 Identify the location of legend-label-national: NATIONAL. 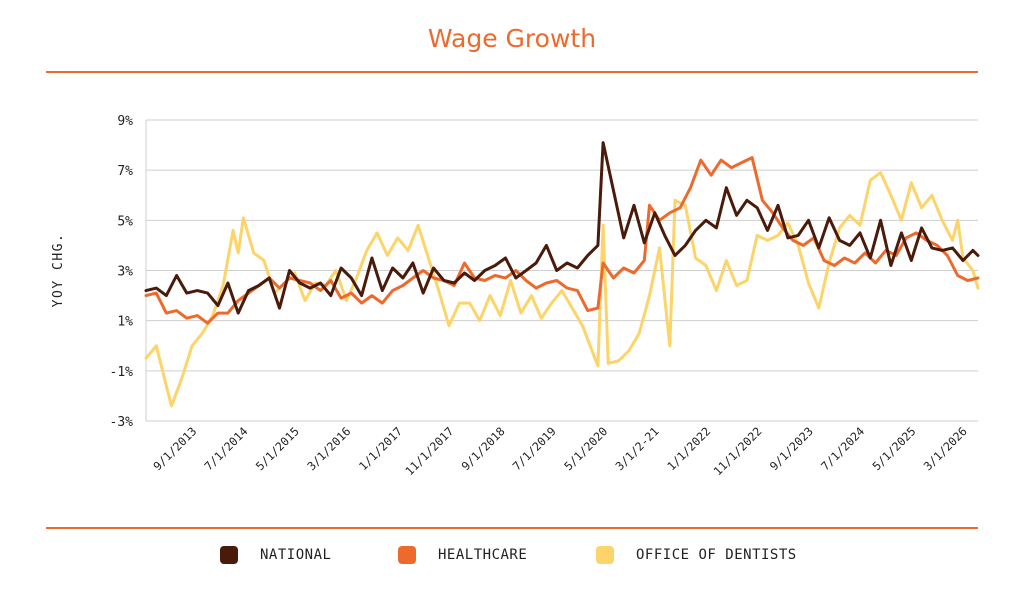
(296, 555).